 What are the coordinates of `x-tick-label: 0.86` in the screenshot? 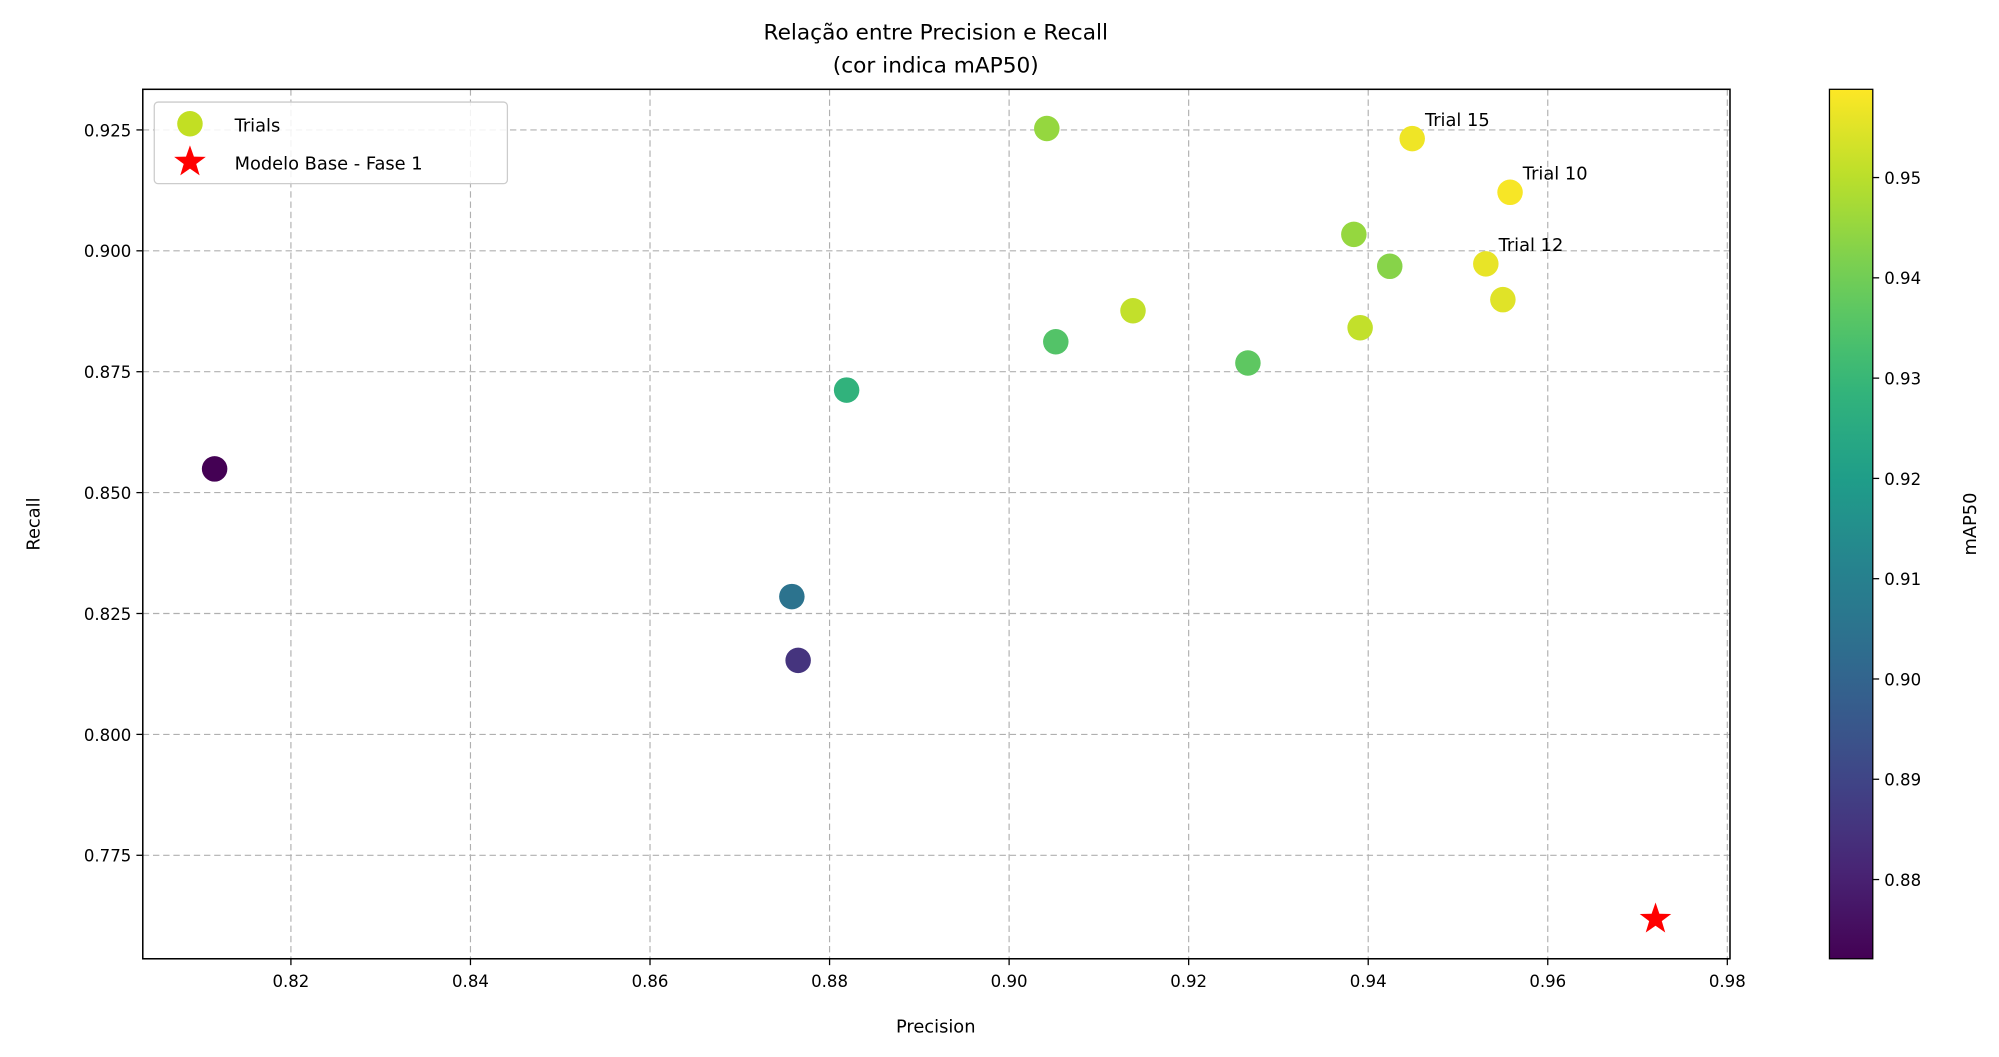 It's located at (650, 981).